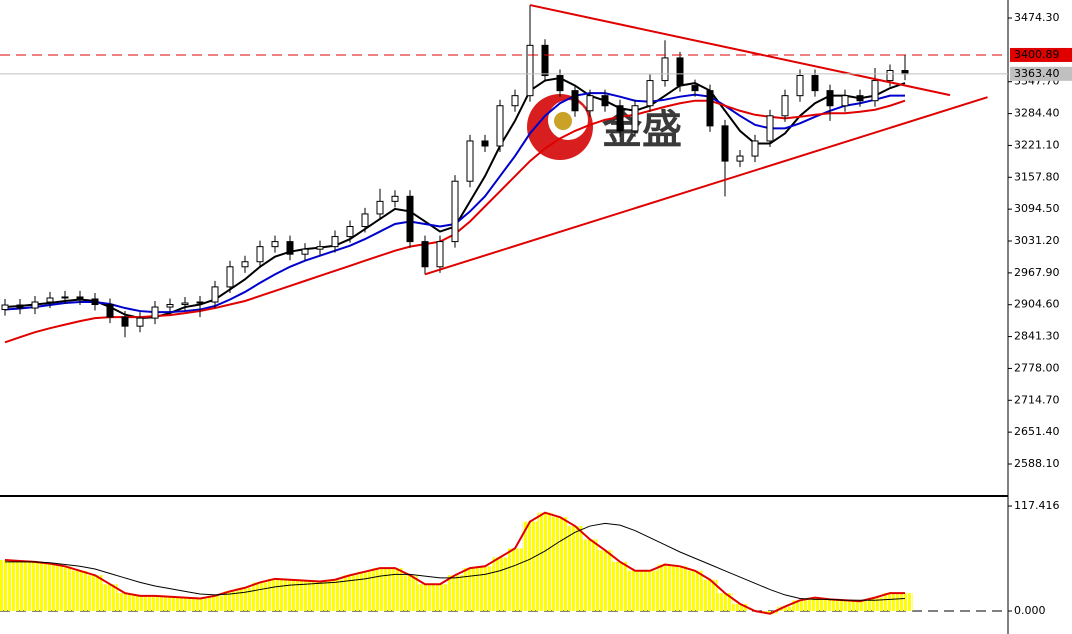  Describe the element at coordinates (641, 130) in the screenshot. I see `watermark-text: 金盛` at that location.